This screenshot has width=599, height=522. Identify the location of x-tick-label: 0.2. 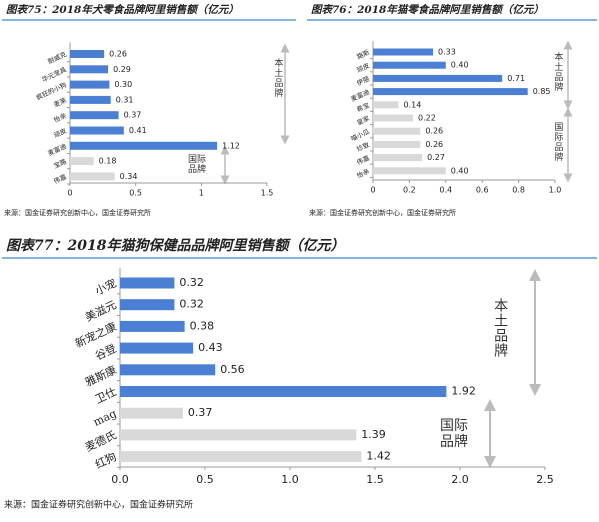
(409, 190).